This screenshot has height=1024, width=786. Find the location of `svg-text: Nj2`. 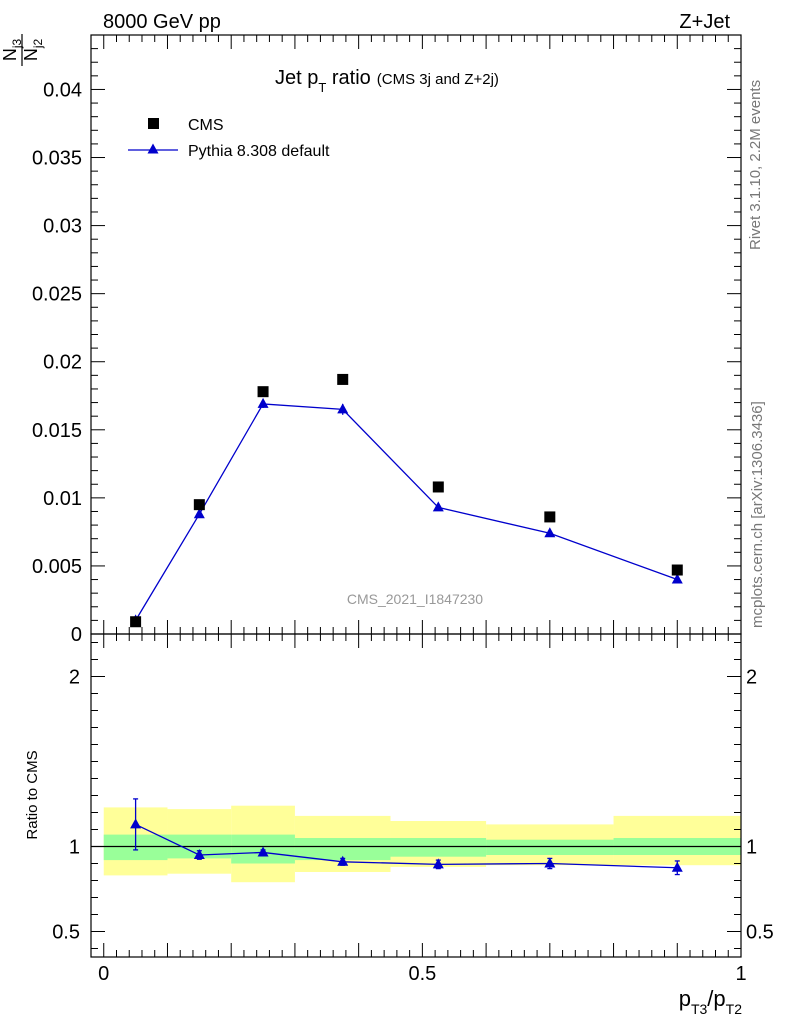

svg-text: Nj2 is located at coordinates (33, 50).